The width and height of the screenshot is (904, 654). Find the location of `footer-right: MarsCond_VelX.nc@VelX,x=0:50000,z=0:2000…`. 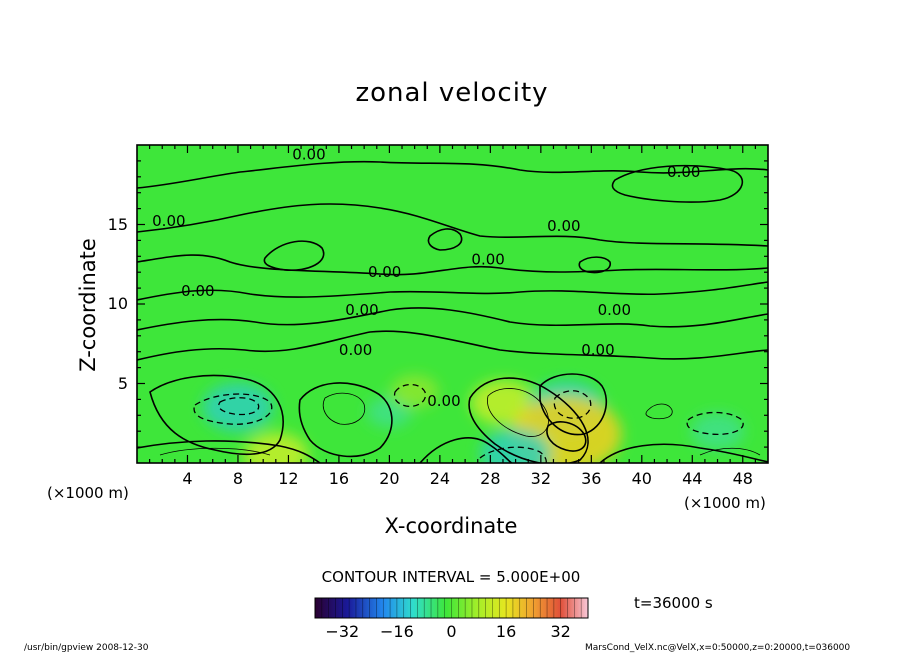

footer-right: MarsCond_VelX.nc@VelX,x=0:50000,z=0:2000… is located at coordinates (718, 648).